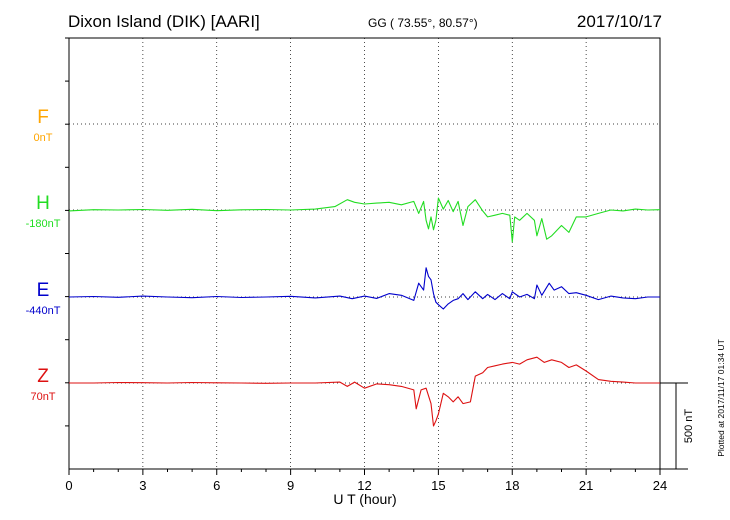  I want to click on x-tick-label: 12, so click(364, 485).